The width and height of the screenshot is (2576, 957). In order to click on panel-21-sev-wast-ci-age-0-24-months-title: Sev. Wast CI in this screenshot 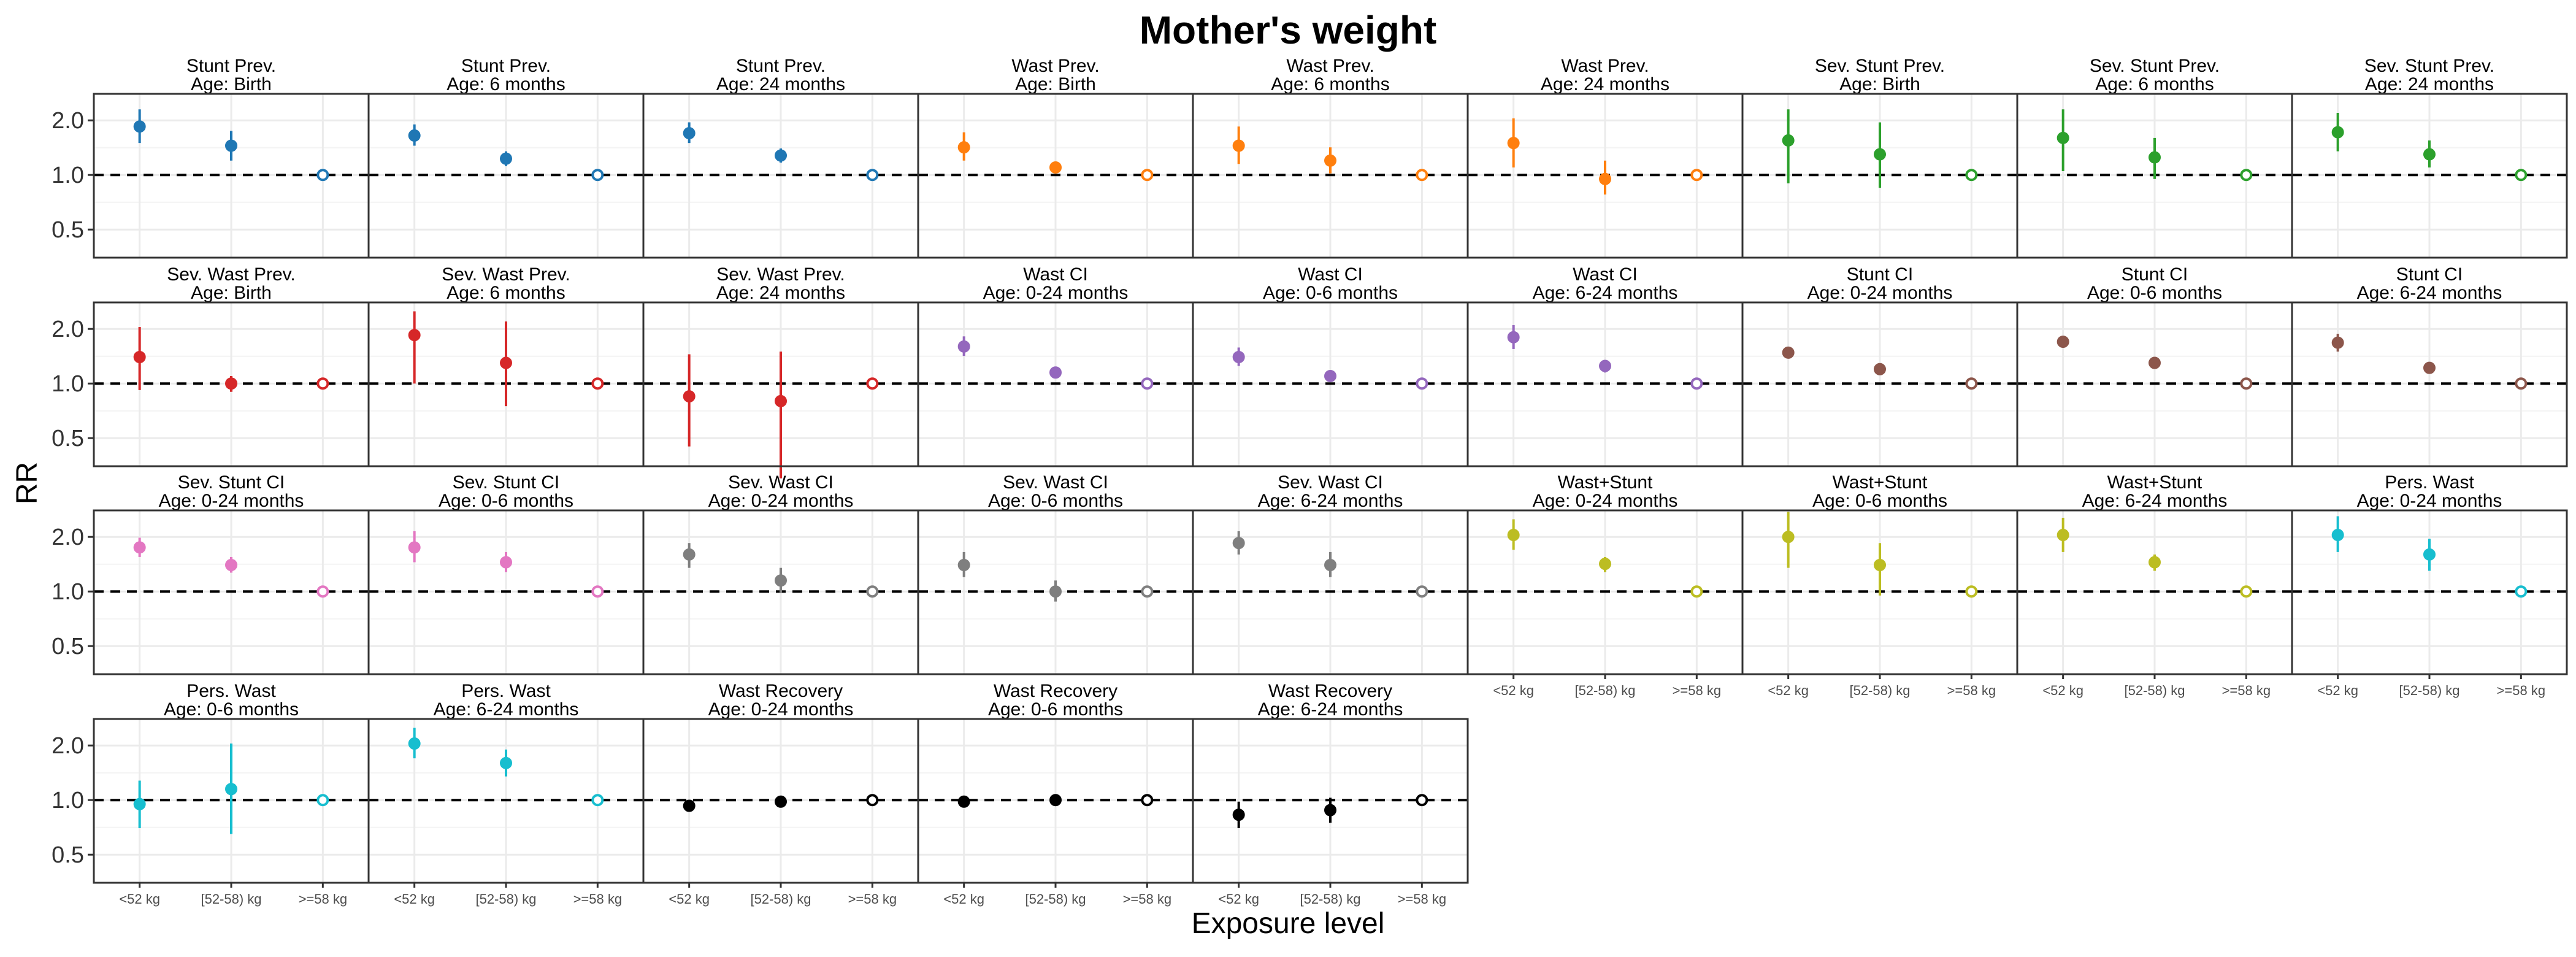, I will do `click(781, 483)`.